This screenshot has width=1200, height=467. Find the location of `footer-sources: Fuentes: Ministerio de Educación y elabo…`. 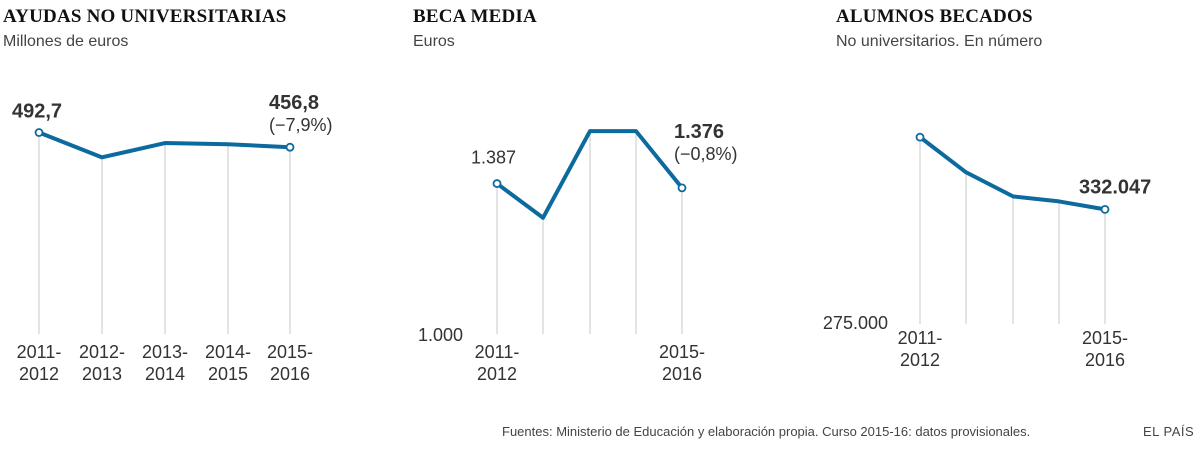

footer-sources: Fuentes: Ministerio de Educación y elabo… is located at coordinates (766, 431).